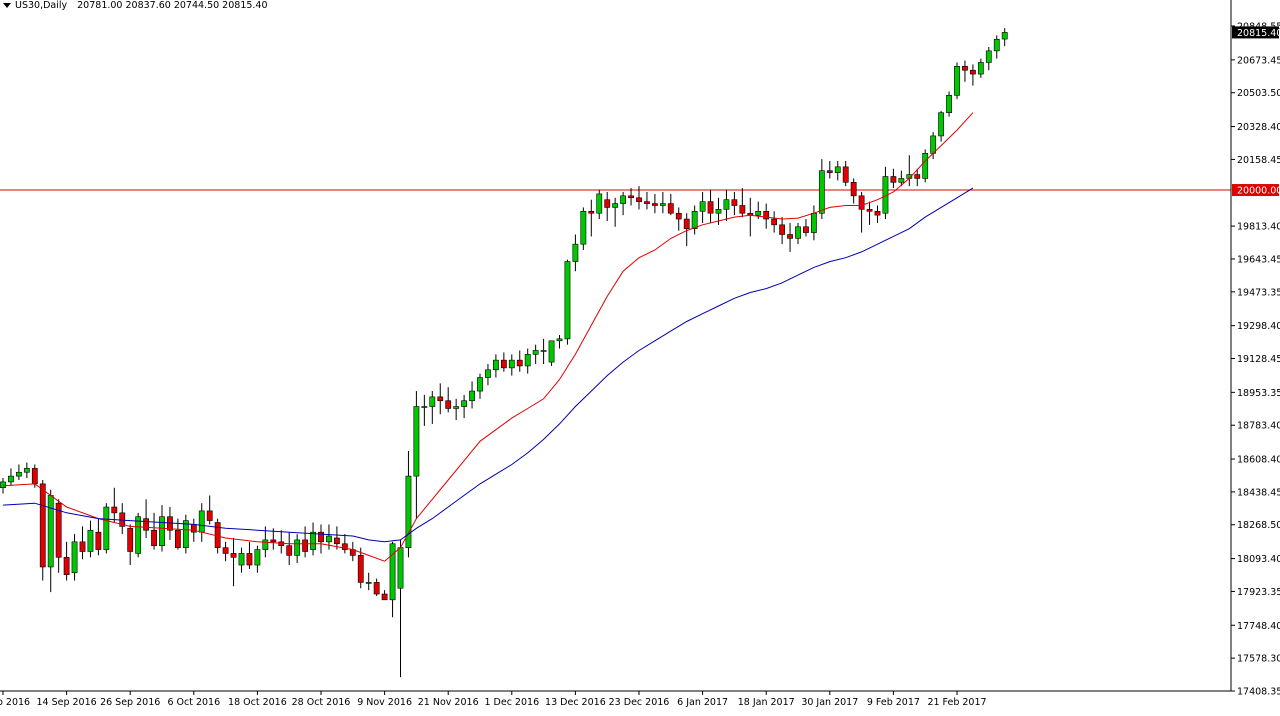 The height and width of the screenshot is (716, 1280). I want to click on price-tick-label: 19643.45, so click(1258, 259).